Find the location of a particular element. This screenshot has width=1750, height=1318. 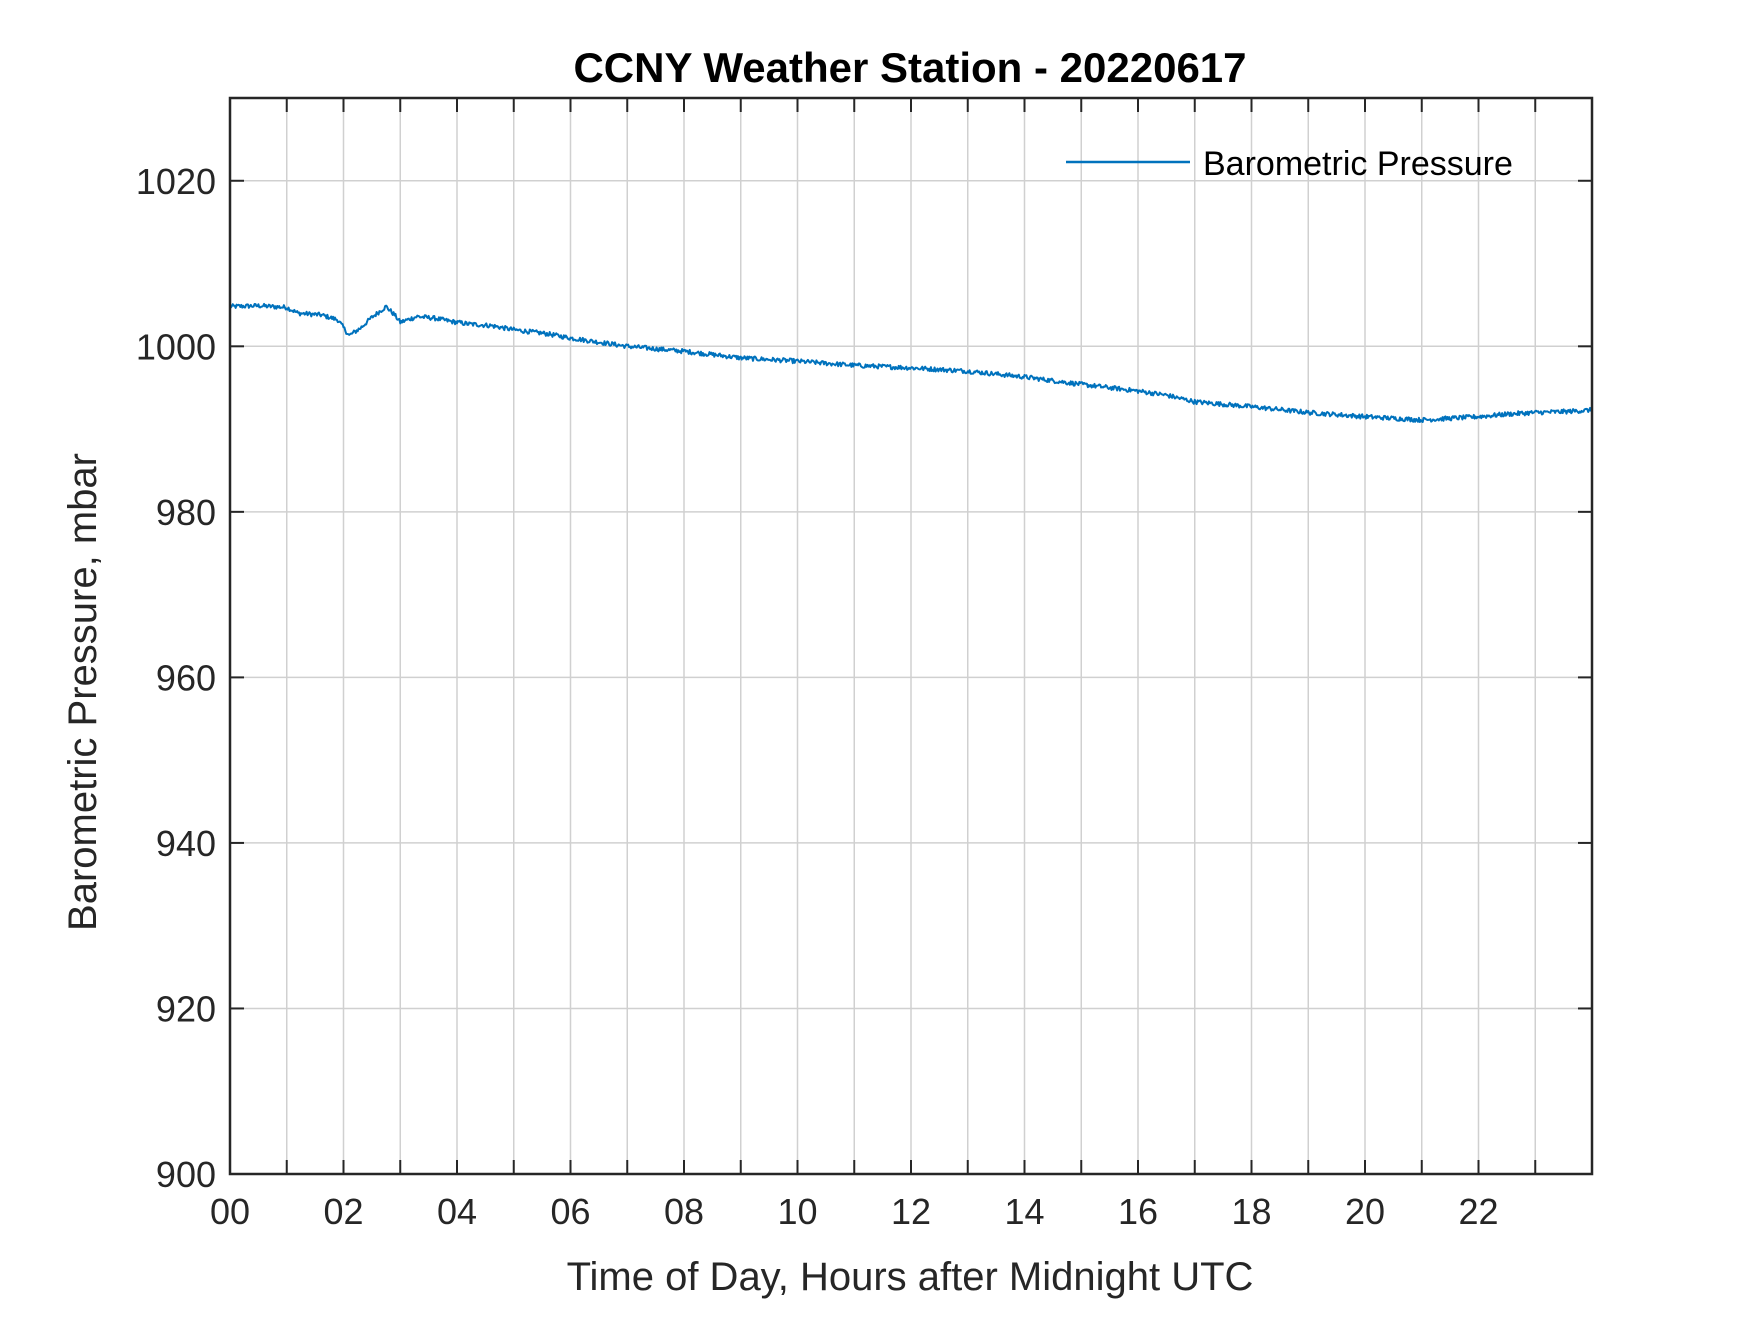

x-tick-label: 04 is located at coordinates (457, 1211).